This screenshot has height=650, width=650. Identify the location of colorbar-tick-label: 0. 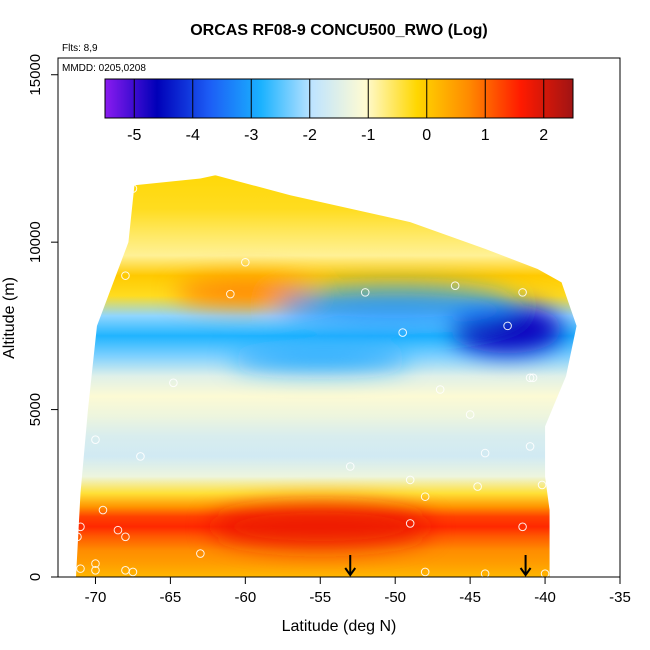
(426, 135).